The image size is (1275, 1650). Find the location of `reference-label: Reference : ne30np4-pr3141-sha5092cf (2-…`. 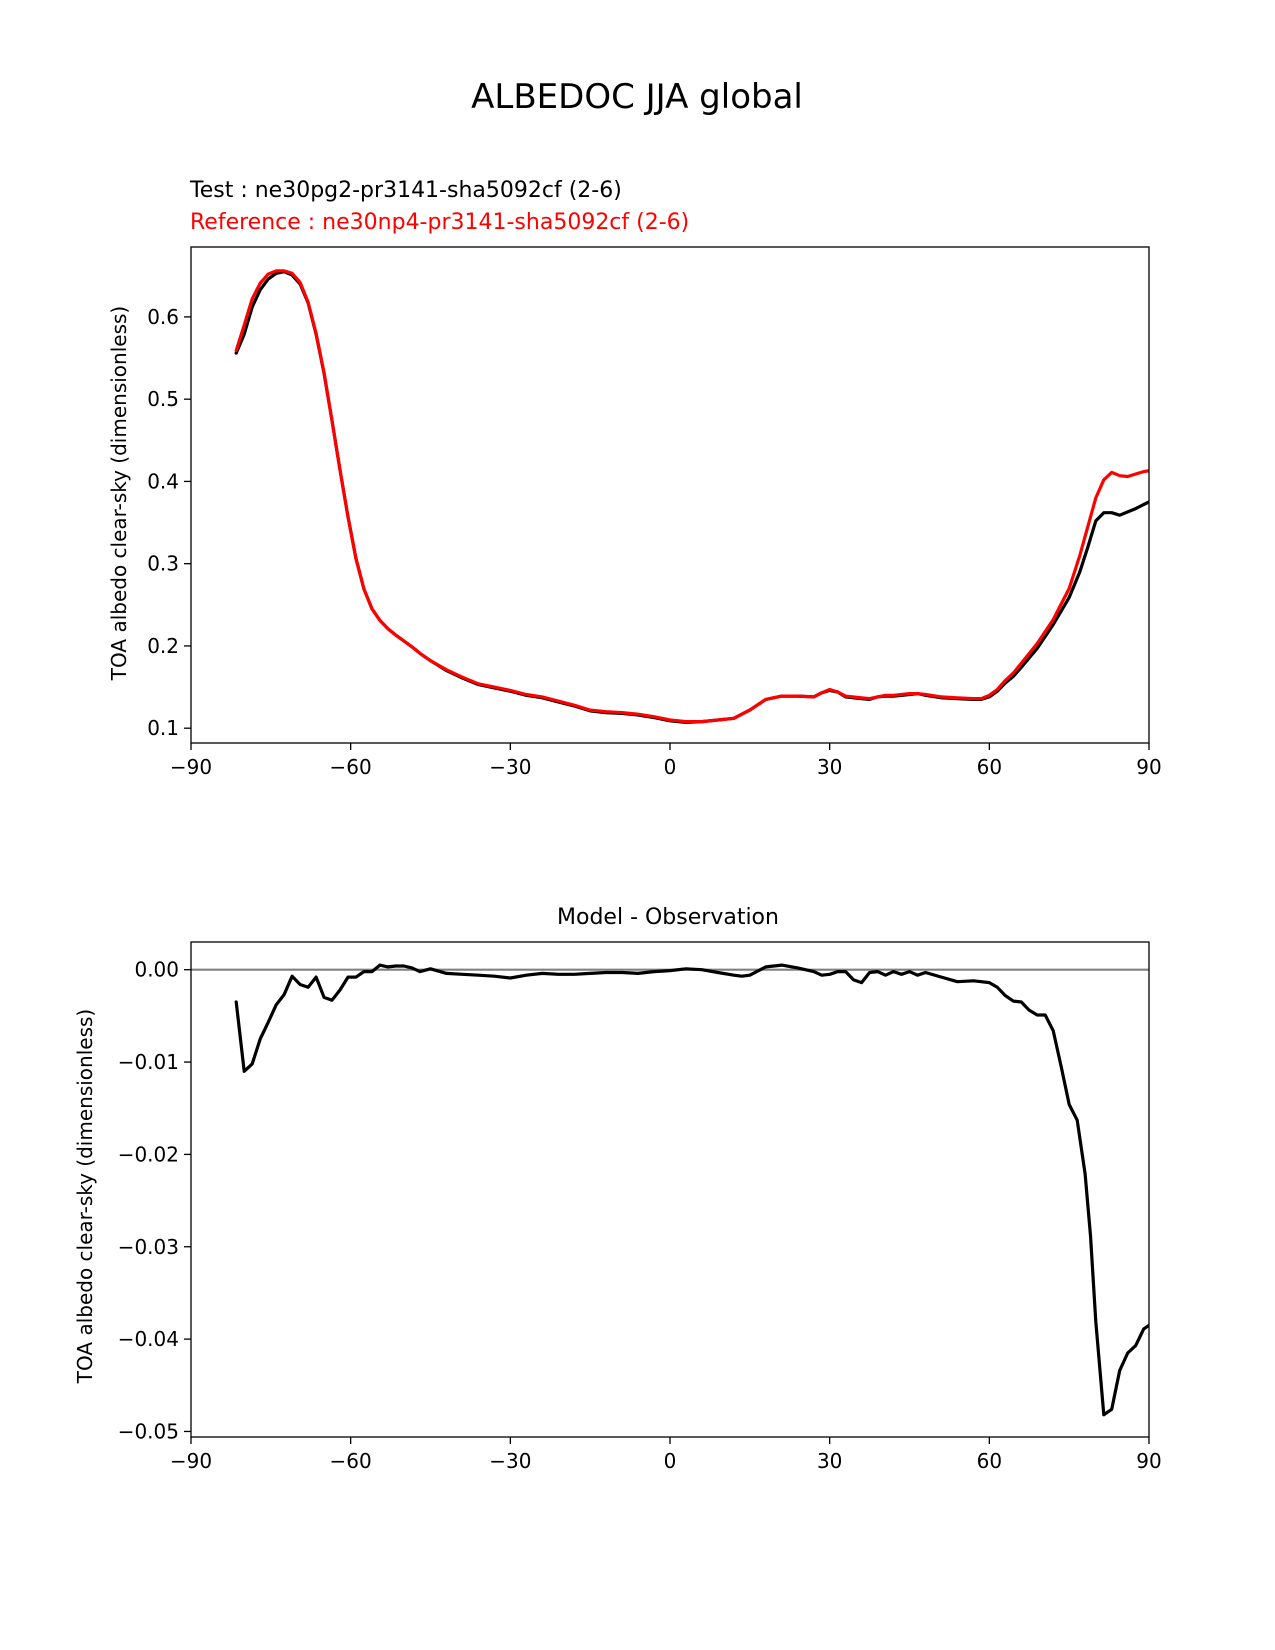

reference-label: Reference : ne30np4-pr3141-sha5092cf (2-… is located at coordinates (439, 222).